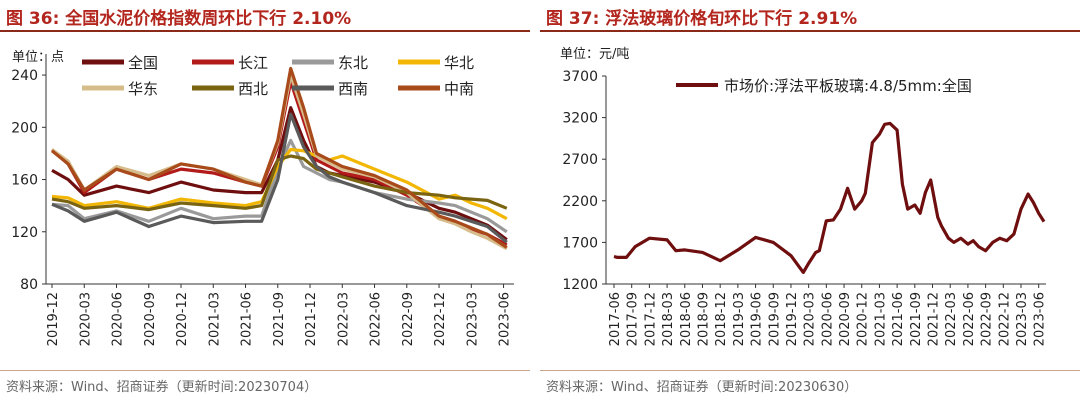 Image resolution: width=1080 pixels, height=400 pixels. Describe the element at coordinates (353, 89) in the screenshot. I see `legend-label: 西南` at that location.